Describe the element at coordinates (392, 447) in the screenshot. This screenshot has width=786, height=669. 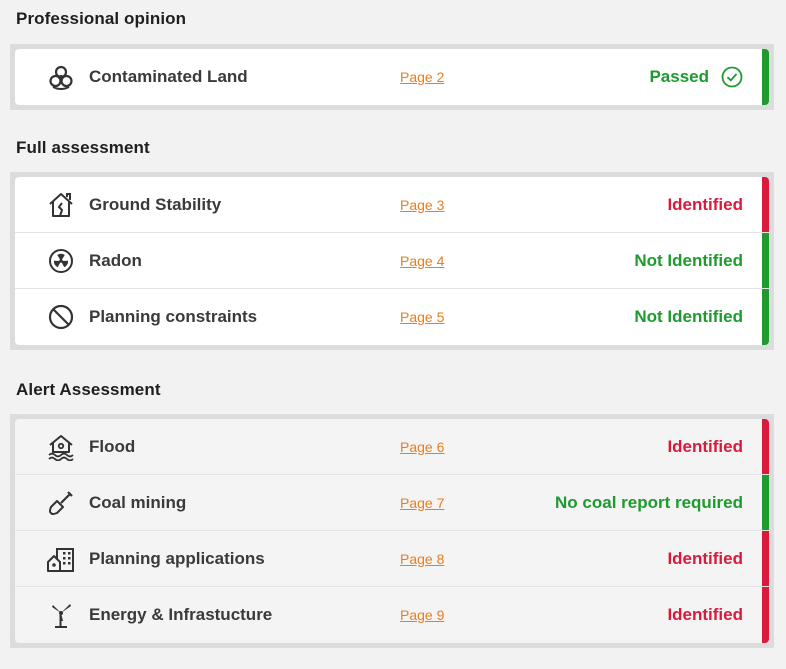
I see `row-flood: Flood Page 6 Identified` at that location.